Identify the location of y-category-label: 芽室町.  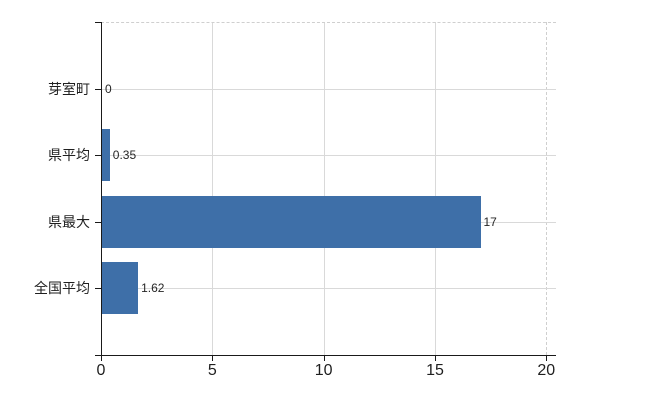
(69, 88).